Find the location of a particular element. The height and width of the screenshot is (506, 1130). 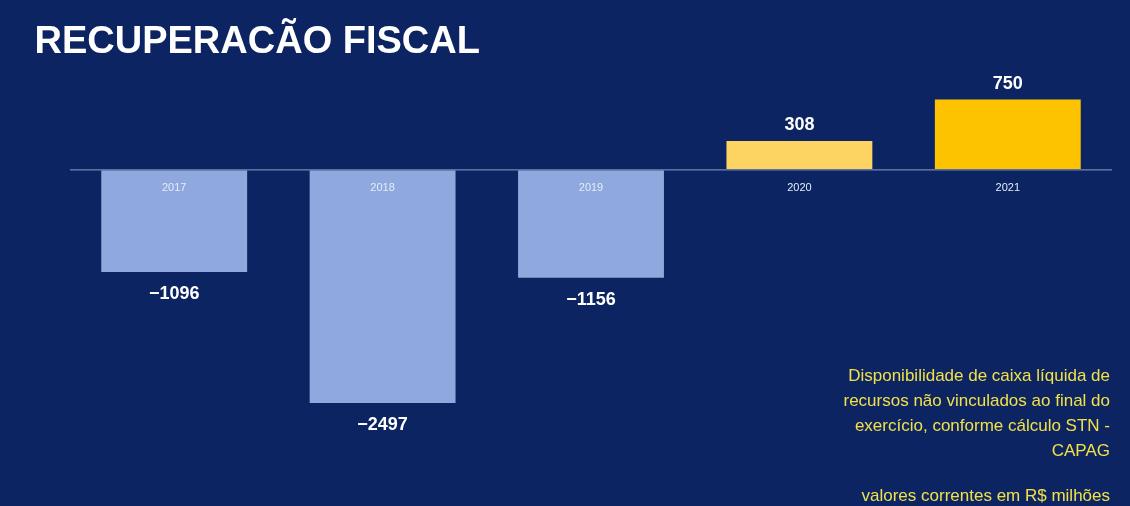

x-tick-label: 2017 is located at coordinates (174, 186).